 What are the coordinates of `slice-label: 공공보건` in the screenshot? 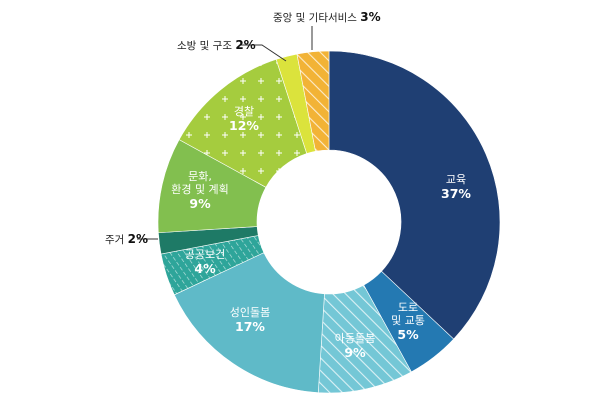 It's located at (205, 254).